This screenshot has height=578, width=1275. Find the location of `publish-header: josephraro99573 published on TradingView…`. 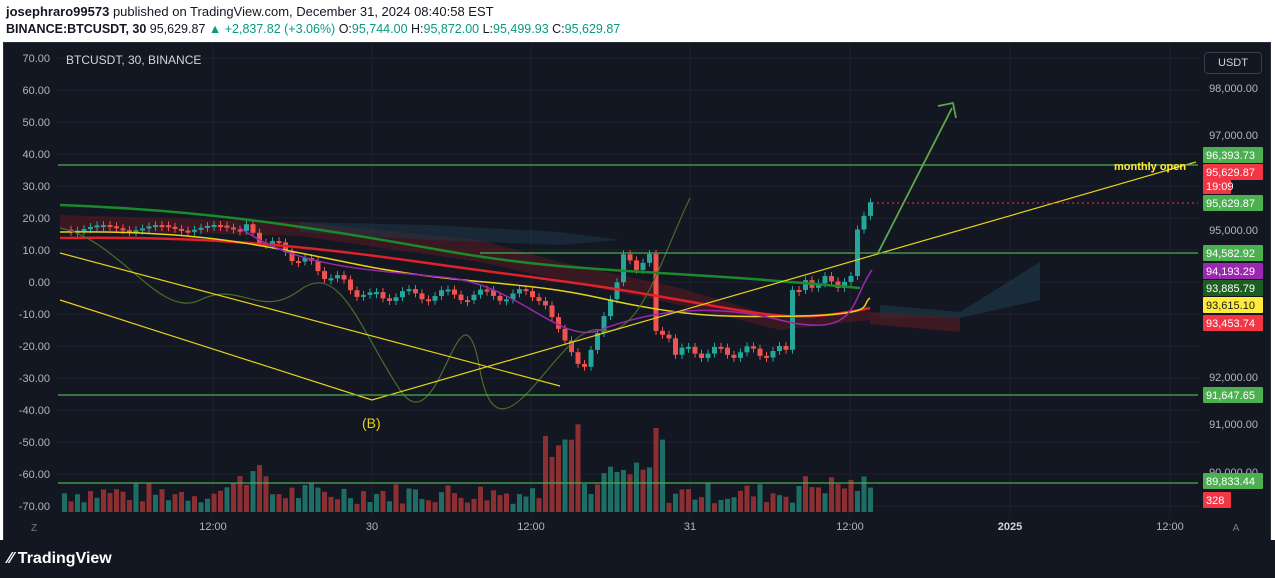

publish-header: josephraro99573 published on TradingView… is located at coordinates (637, 21).